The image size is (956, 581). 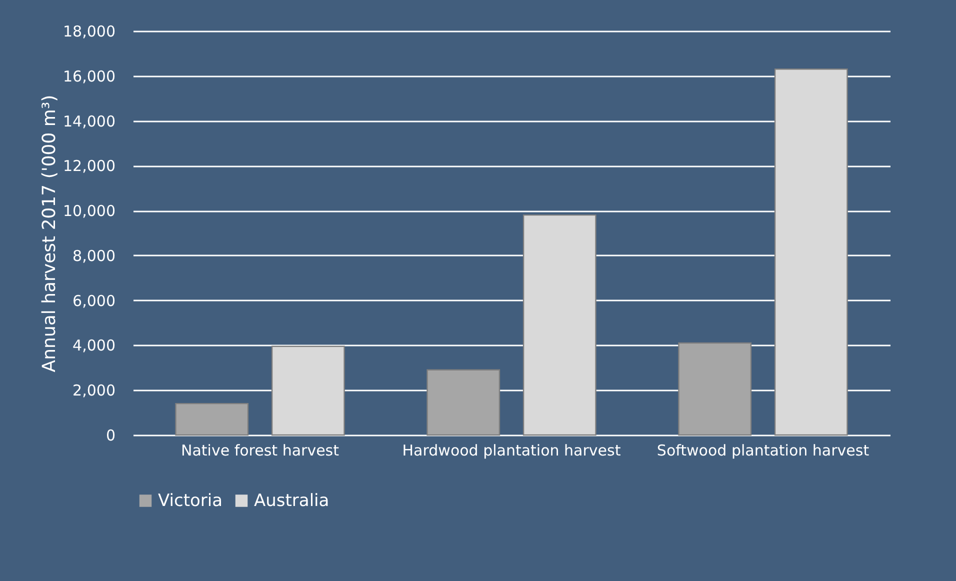 What do you see at coordinates (94, 301) in the screenshot?
I see `y-tick-label: 6,000` at bounding box center [94, 301].